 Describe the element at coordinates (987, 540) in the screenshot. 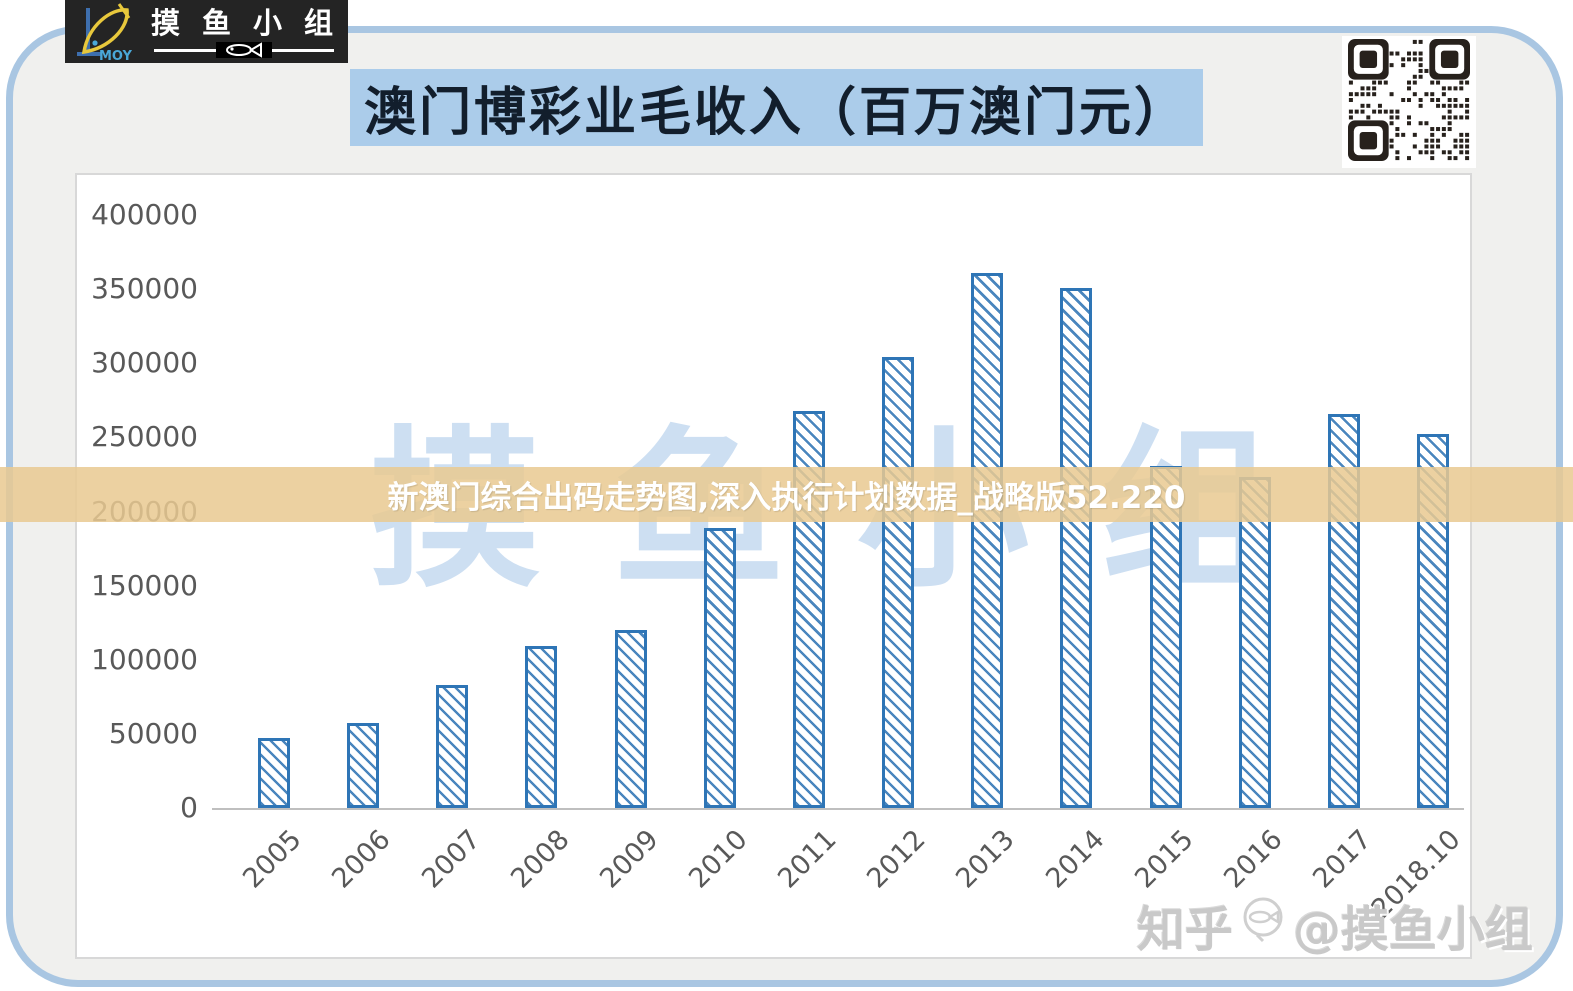

I see `bar-2013` at that location.